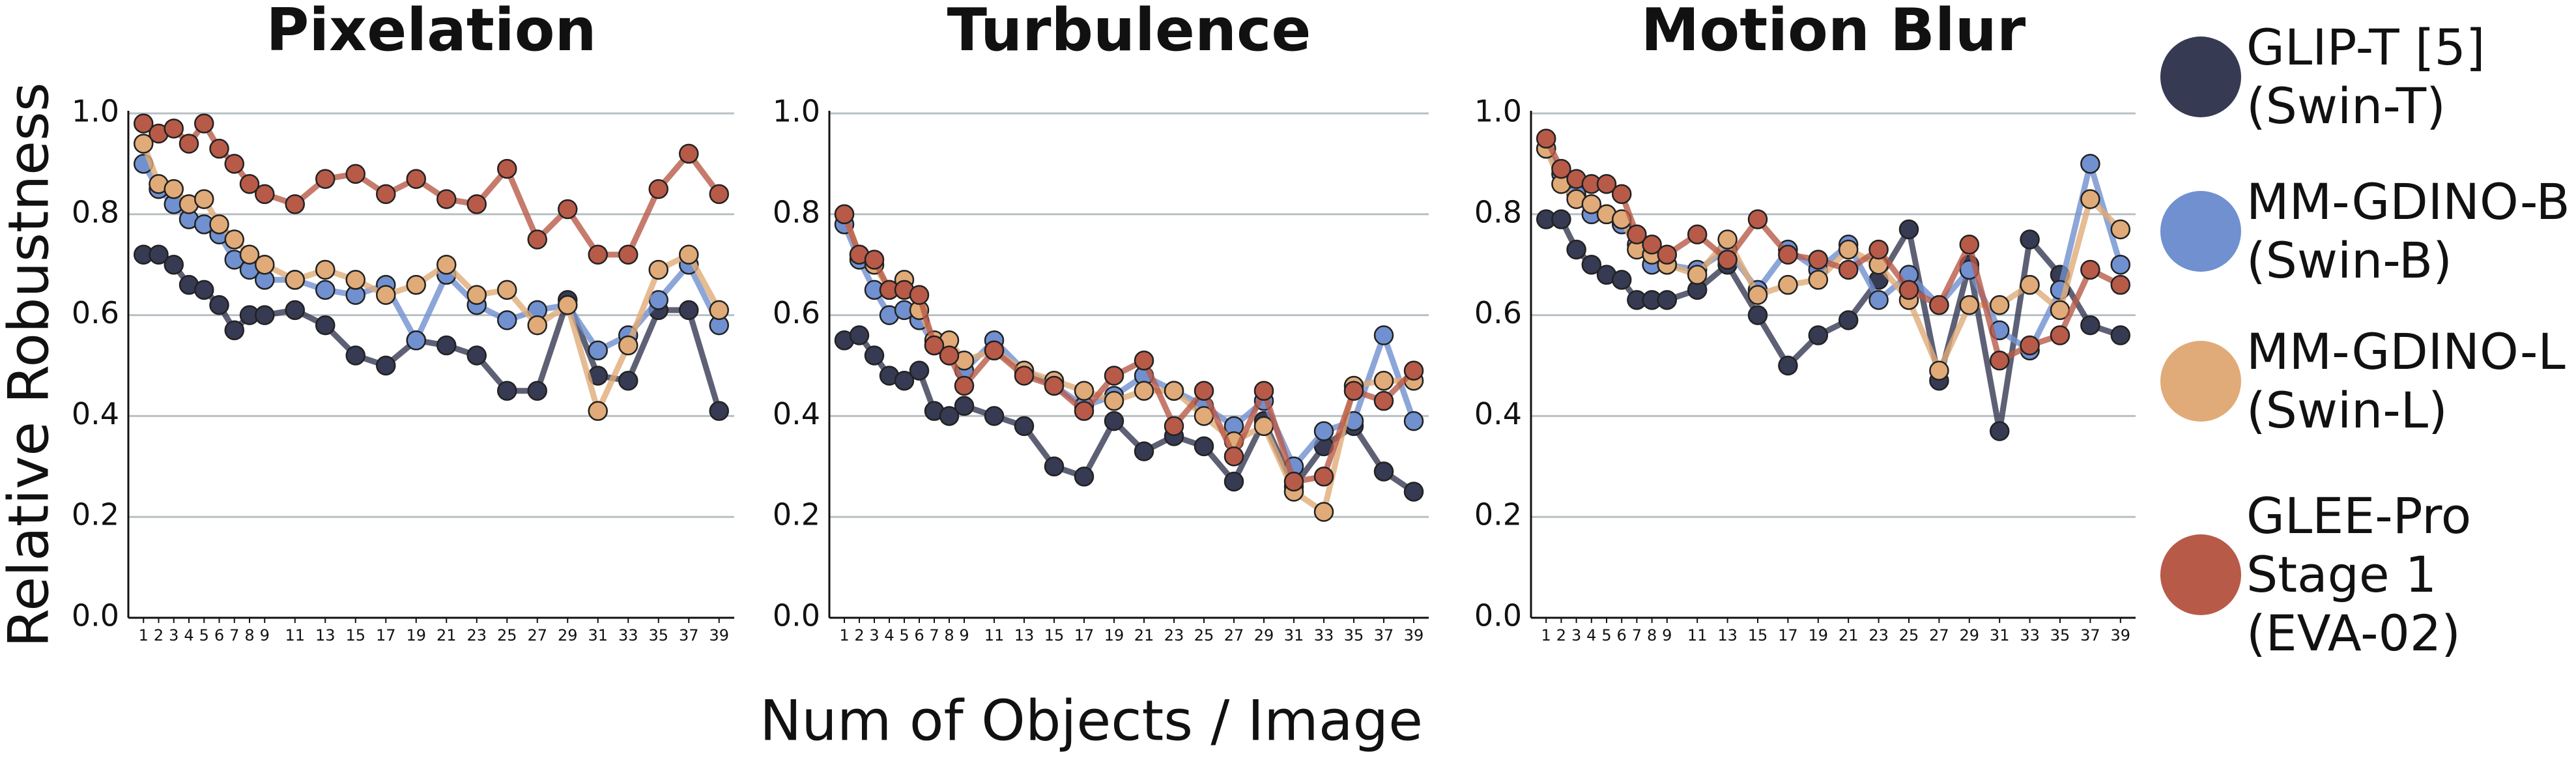 Image resolution: width=2576 pixels, height=767 pixels. I want to click on chart-title: Turbulence, so click(1129, 32).